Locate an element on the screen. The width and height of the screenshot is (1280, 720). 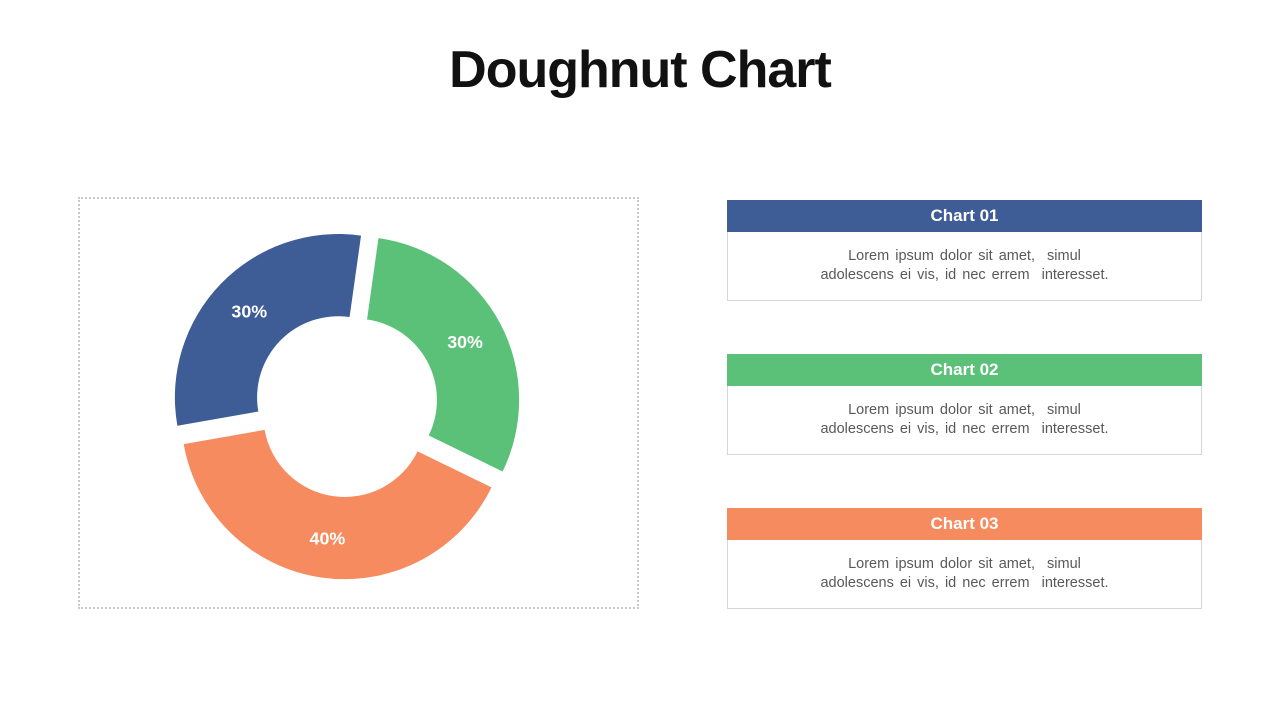
card-header-chart-01: Chart 01 is located at coordinates (964, 216).